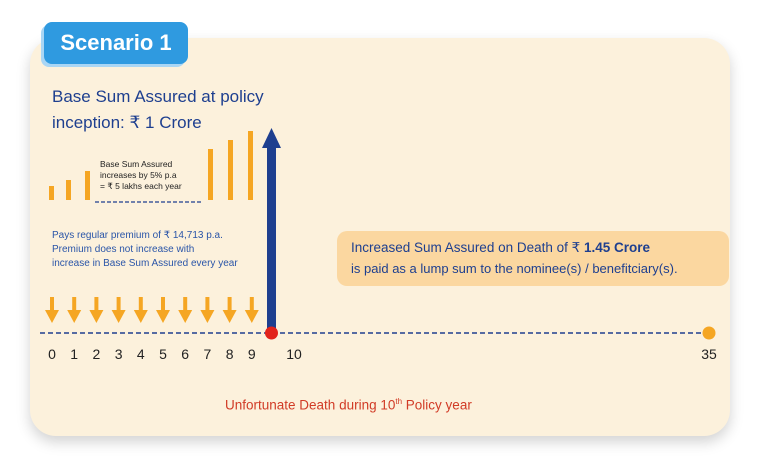 This screenshot has height=470, width=760. Describe the element at coordinates (140, 354) in the screenshot. I see `year-label: 4` at that location.